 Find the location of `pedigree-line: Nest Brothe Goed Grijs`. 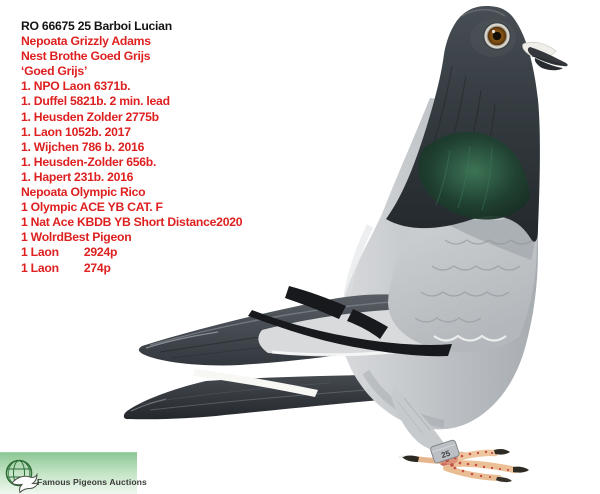

pedigree-line: Nest Brothe Goed Grijs is located at coordinates (86, 56).